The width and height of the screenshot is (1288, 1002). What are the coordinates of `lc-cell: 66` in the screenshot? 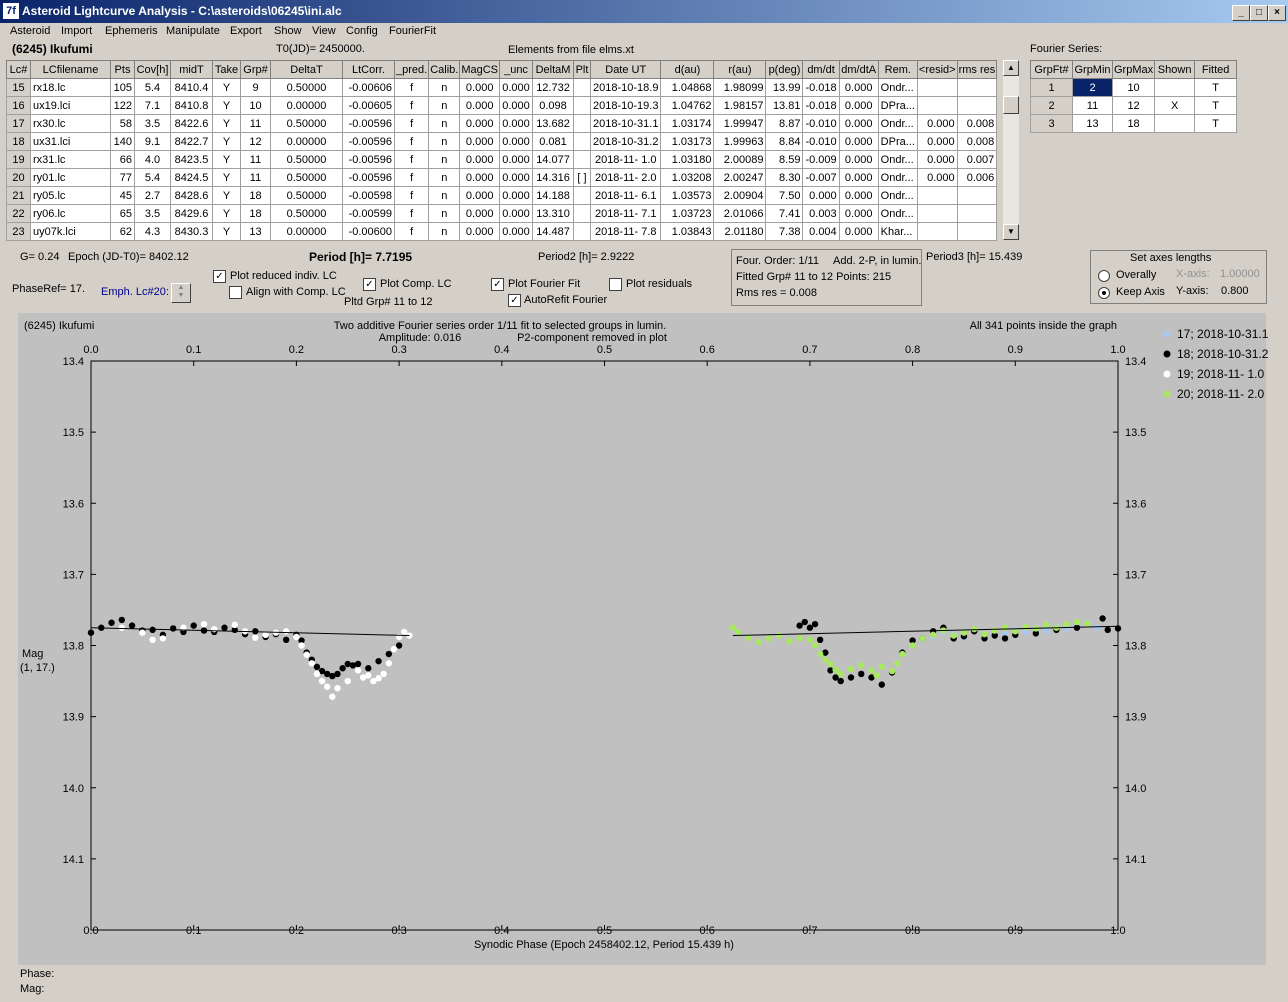 It's located at (122, 159).